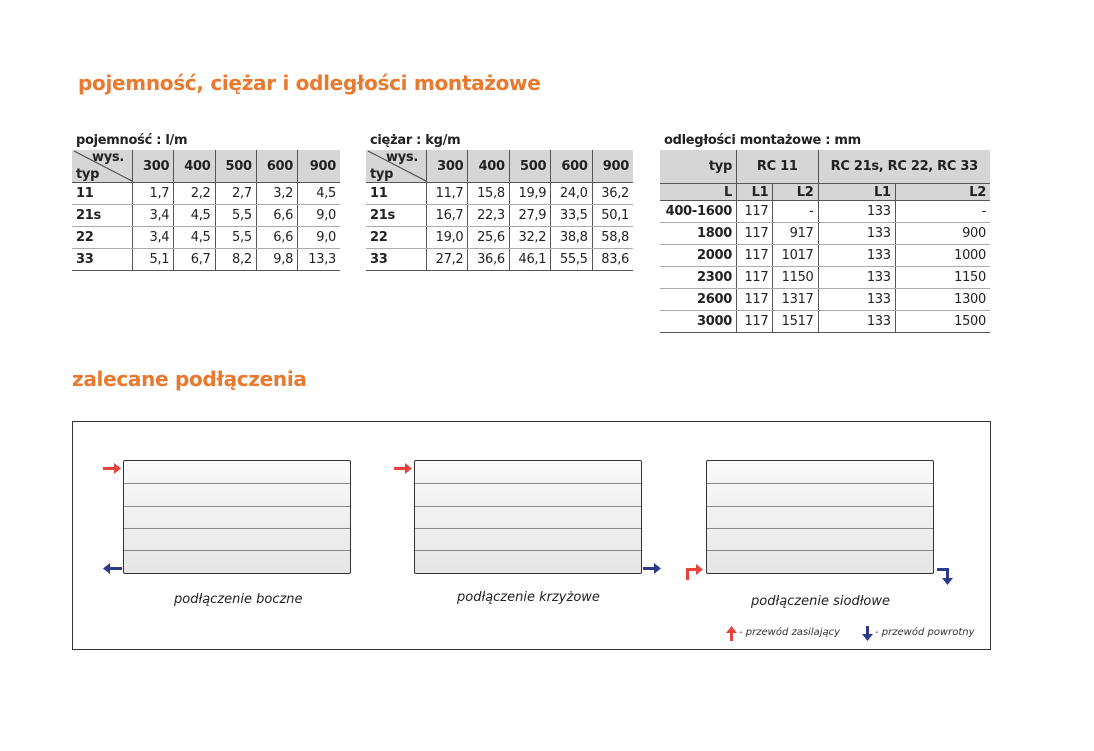 This screenshot has height=751, width=1094. What do you see at coordinates (825, 255) in the screenshot?
I see `table-row: 2000 117 1017 133 1000` at bounding box center [825, 255].